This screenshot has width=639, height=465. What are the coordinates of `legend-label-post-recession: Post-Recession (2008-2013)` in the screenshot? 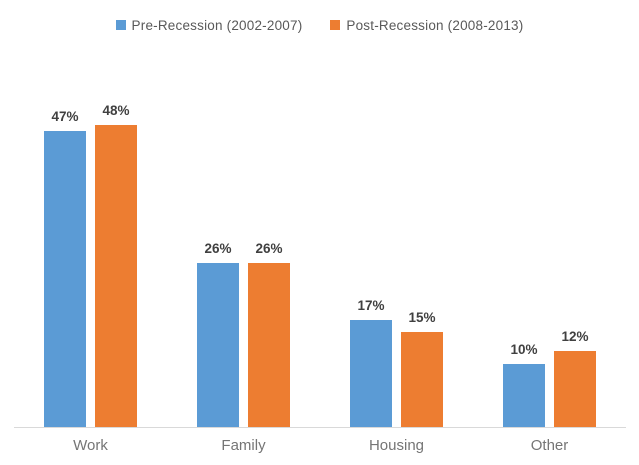 It's located at (435, 25).